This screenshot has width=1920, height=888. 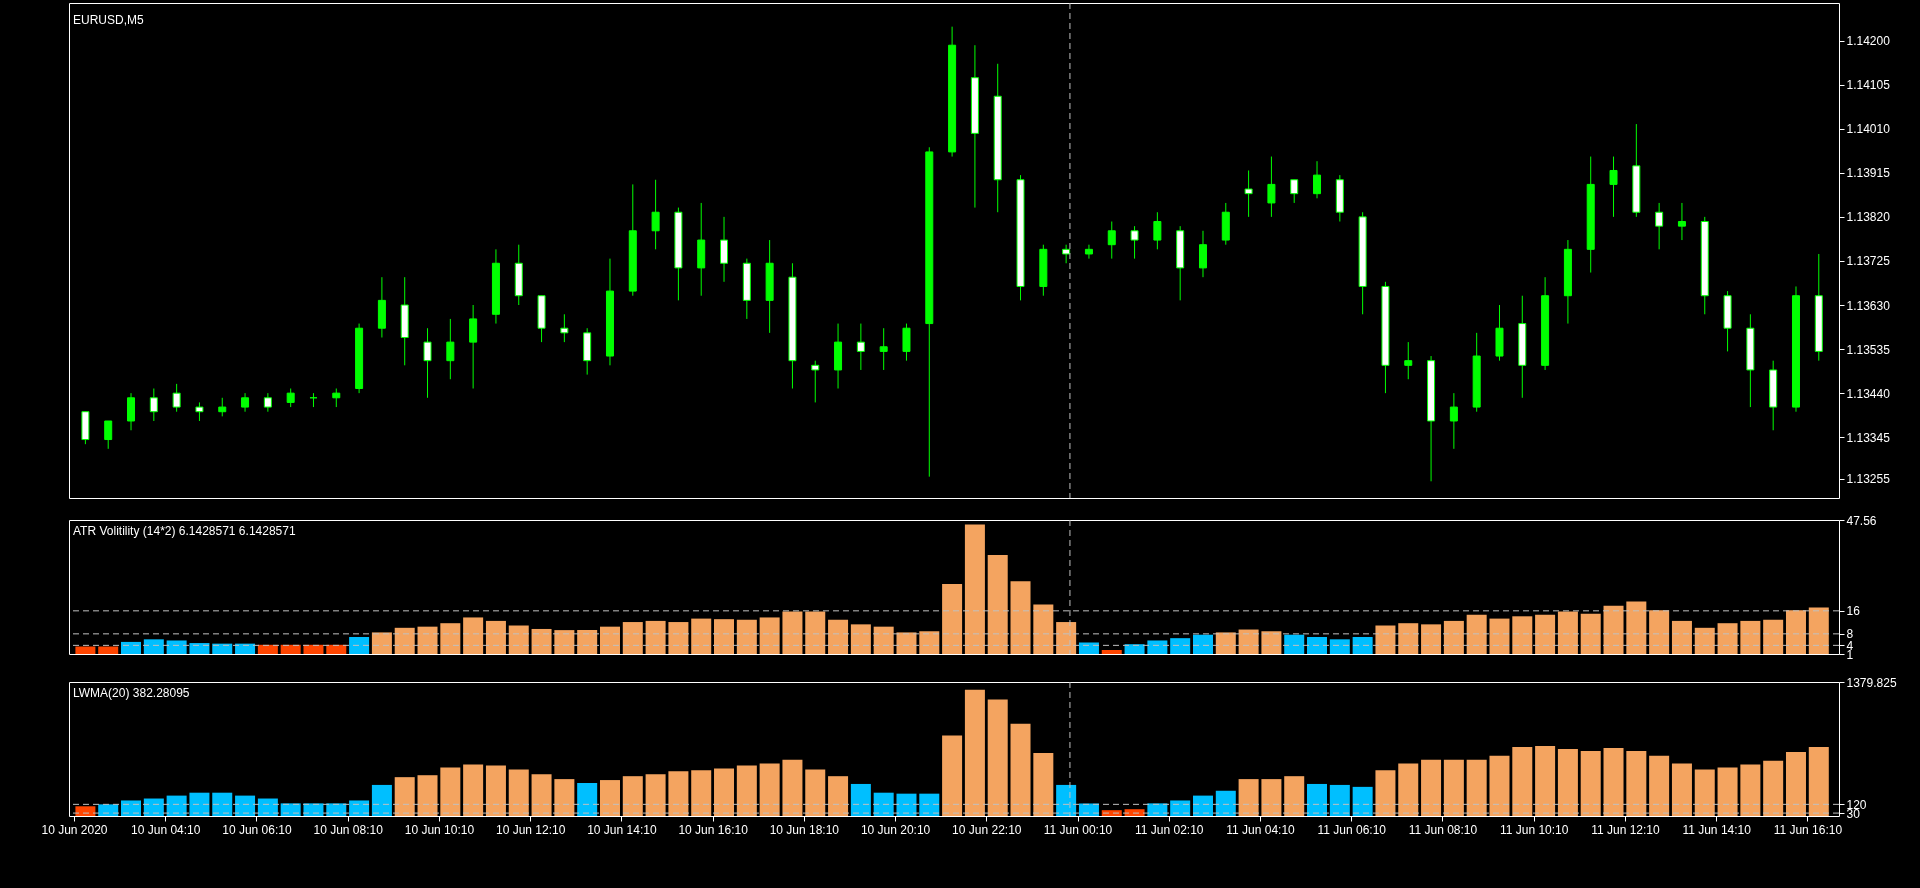 What do you see at coordinates (1868, 85) in the screenshot?
I see `y-tick-label: 1.14105` at bounding box center [1868, 85].